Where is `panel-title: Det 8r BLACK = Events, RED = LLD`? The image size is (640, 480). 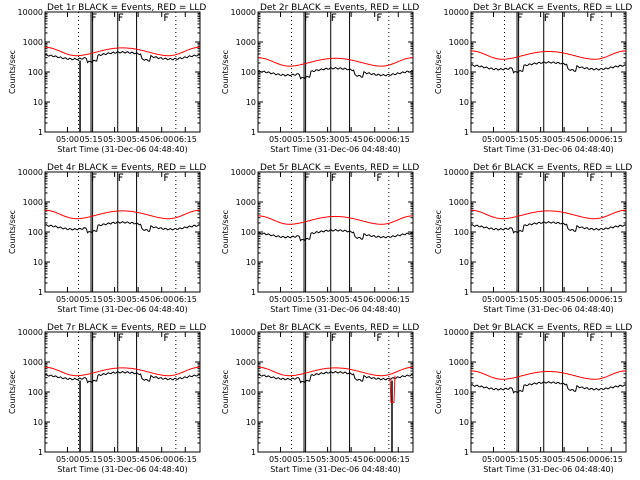
panel-title: Det 8r BLACK = Events, RED = LLD is located at coordinates (339, 328).